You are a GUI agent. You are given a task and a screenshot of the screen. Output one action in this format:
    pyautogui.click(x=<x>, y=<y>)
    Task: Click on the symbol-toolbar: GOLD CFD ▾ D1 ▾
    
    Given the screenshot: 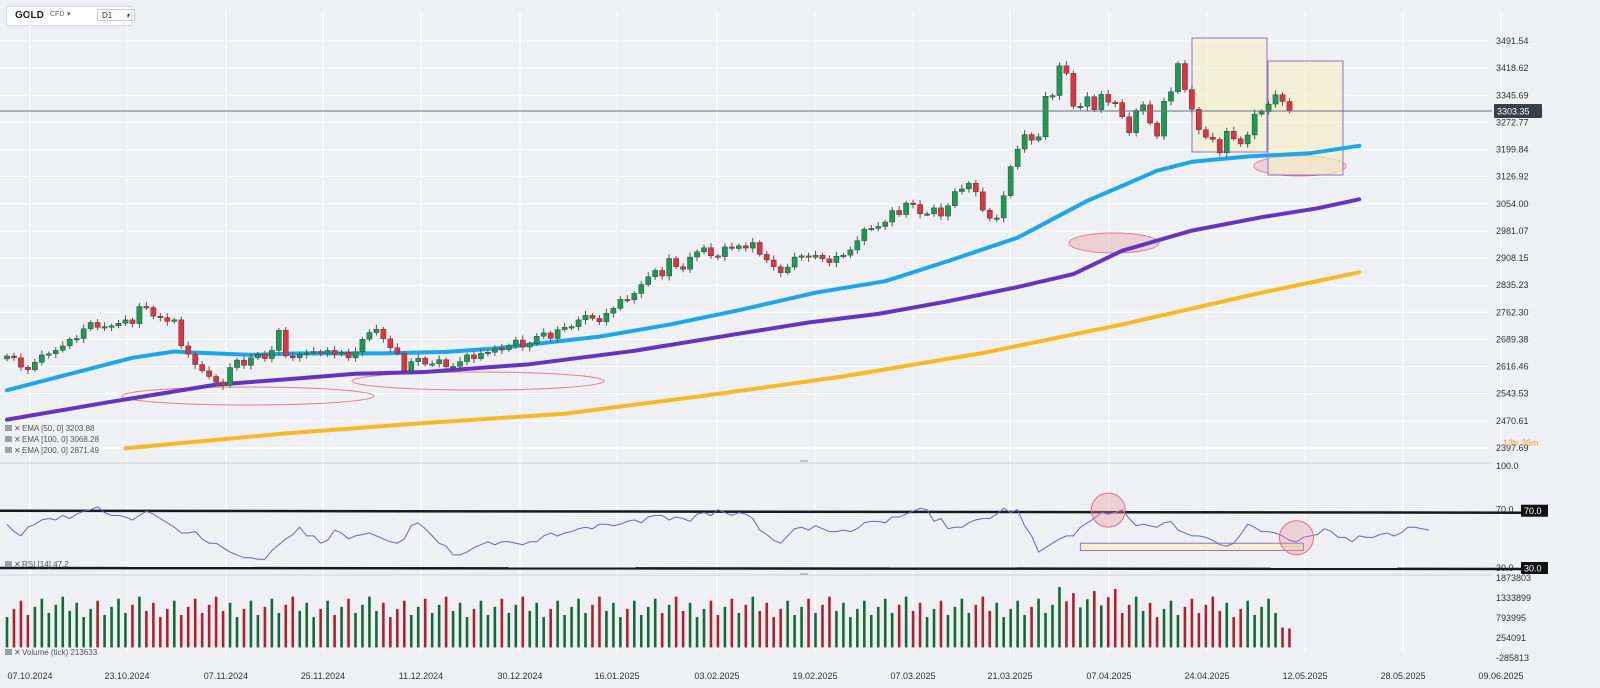 What is the action you would take?
    pyautogui.click(x=70, y=16)
    